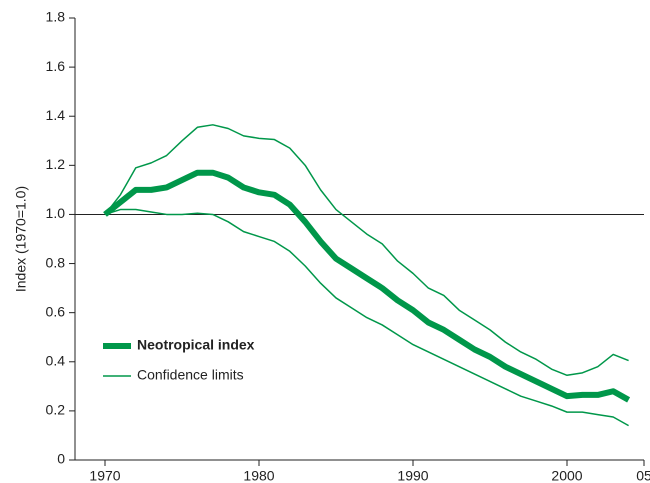  Describe the element at coordinates (190, 375) in the screenshot. I see `legend-label: Confidence limits` at that location.